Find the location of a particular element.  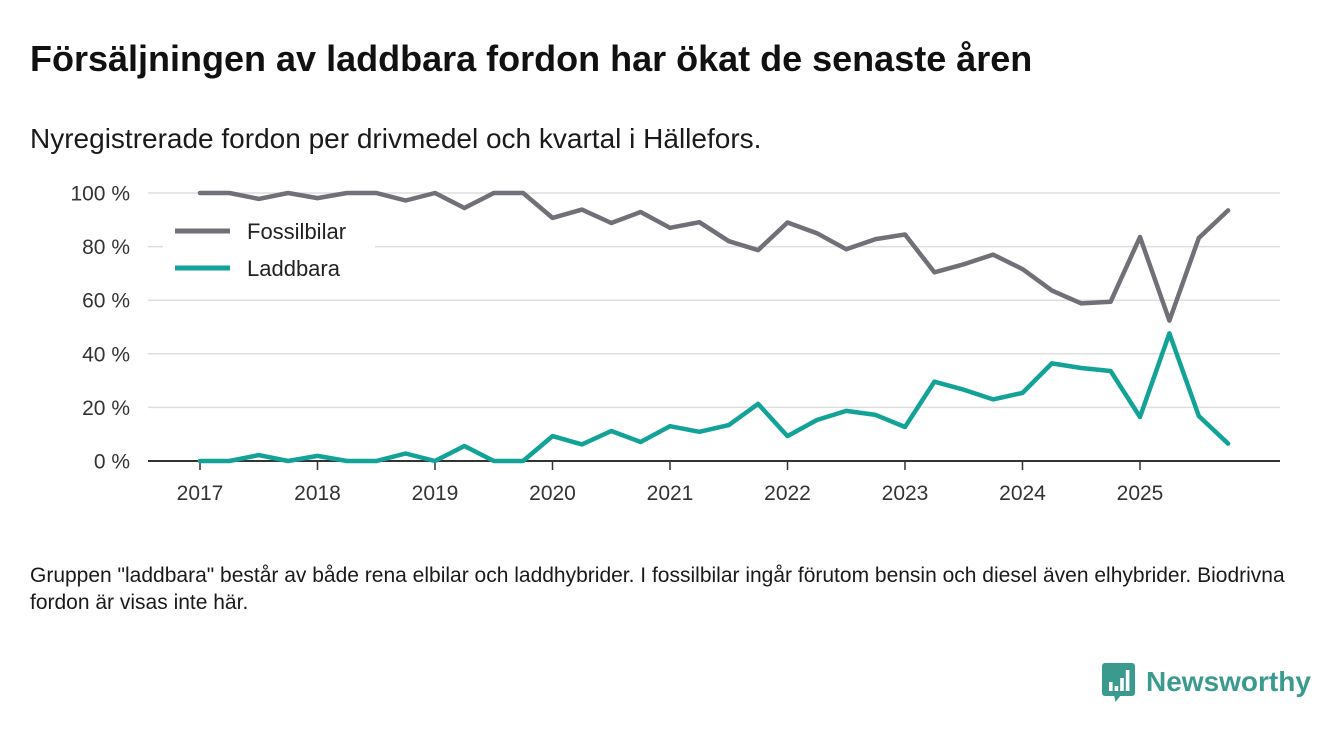

fossilbilar-line is located at coordinates (714, 256).